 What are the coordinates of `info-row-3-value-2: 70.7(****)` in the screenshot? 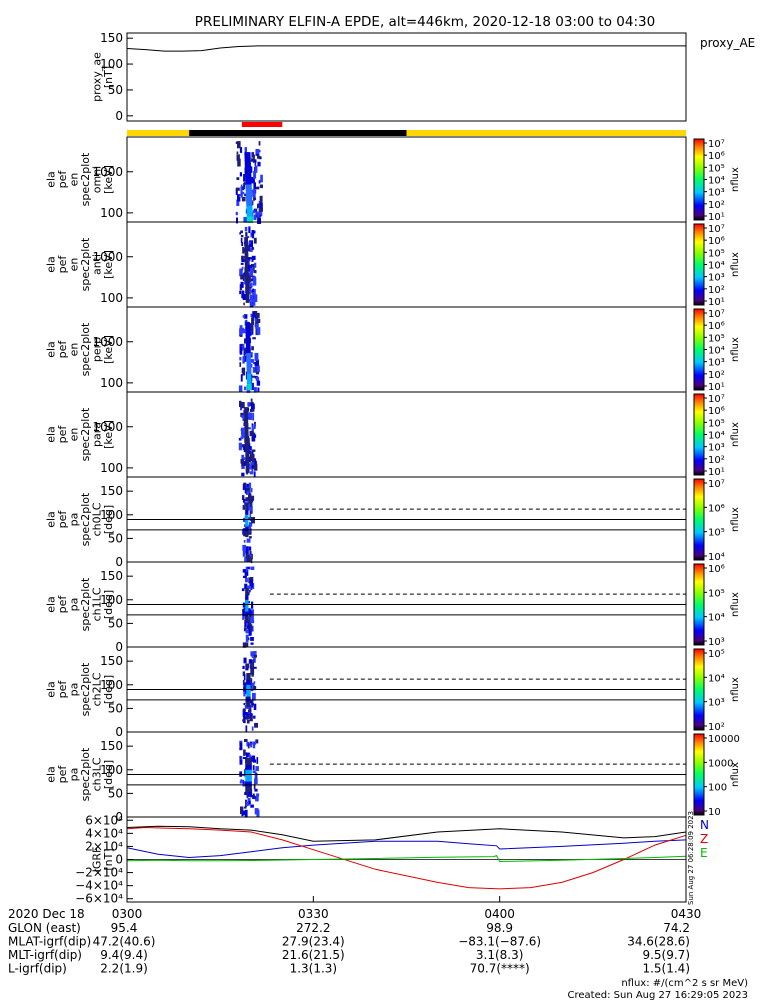 It's located at (500, 969).